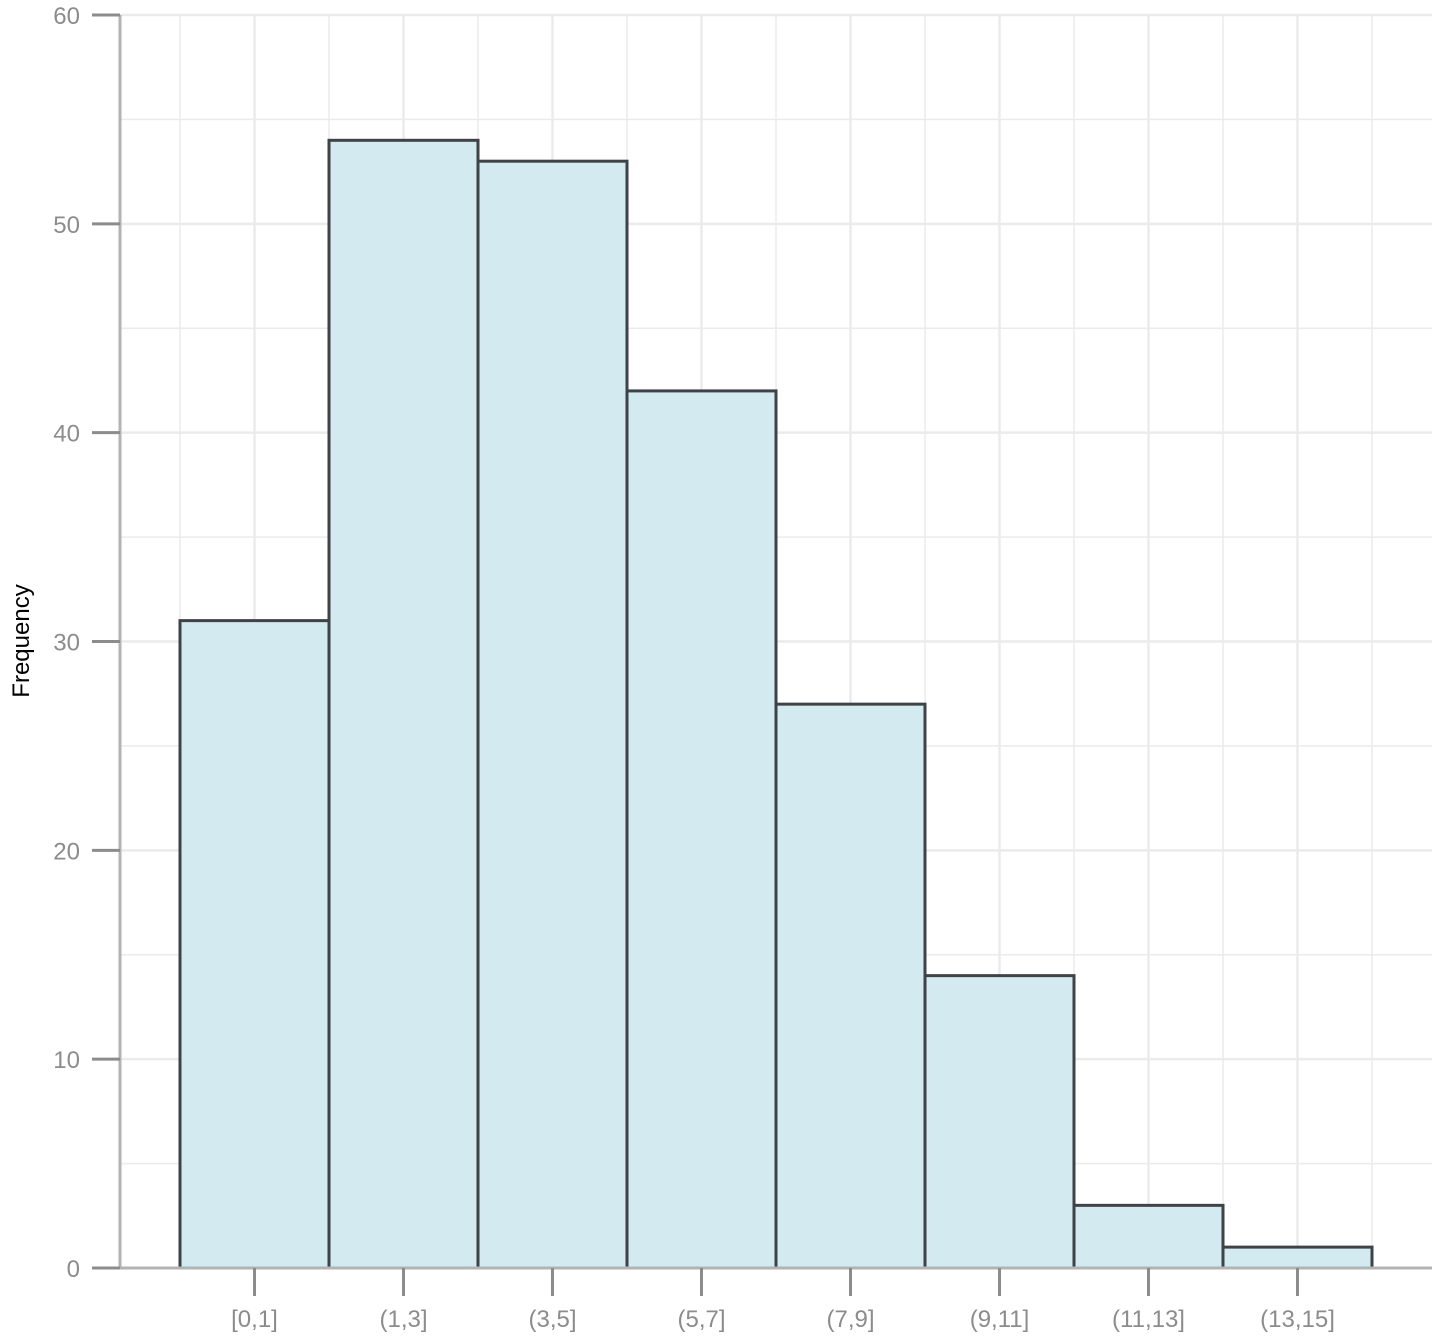 Image resolution: width=1441 pixels, height=1341 pixels. What do you see at coordinates (21, 640) in the screenshot?
I see `y-axis-title: Frequency` at bounding box center [21, 640].